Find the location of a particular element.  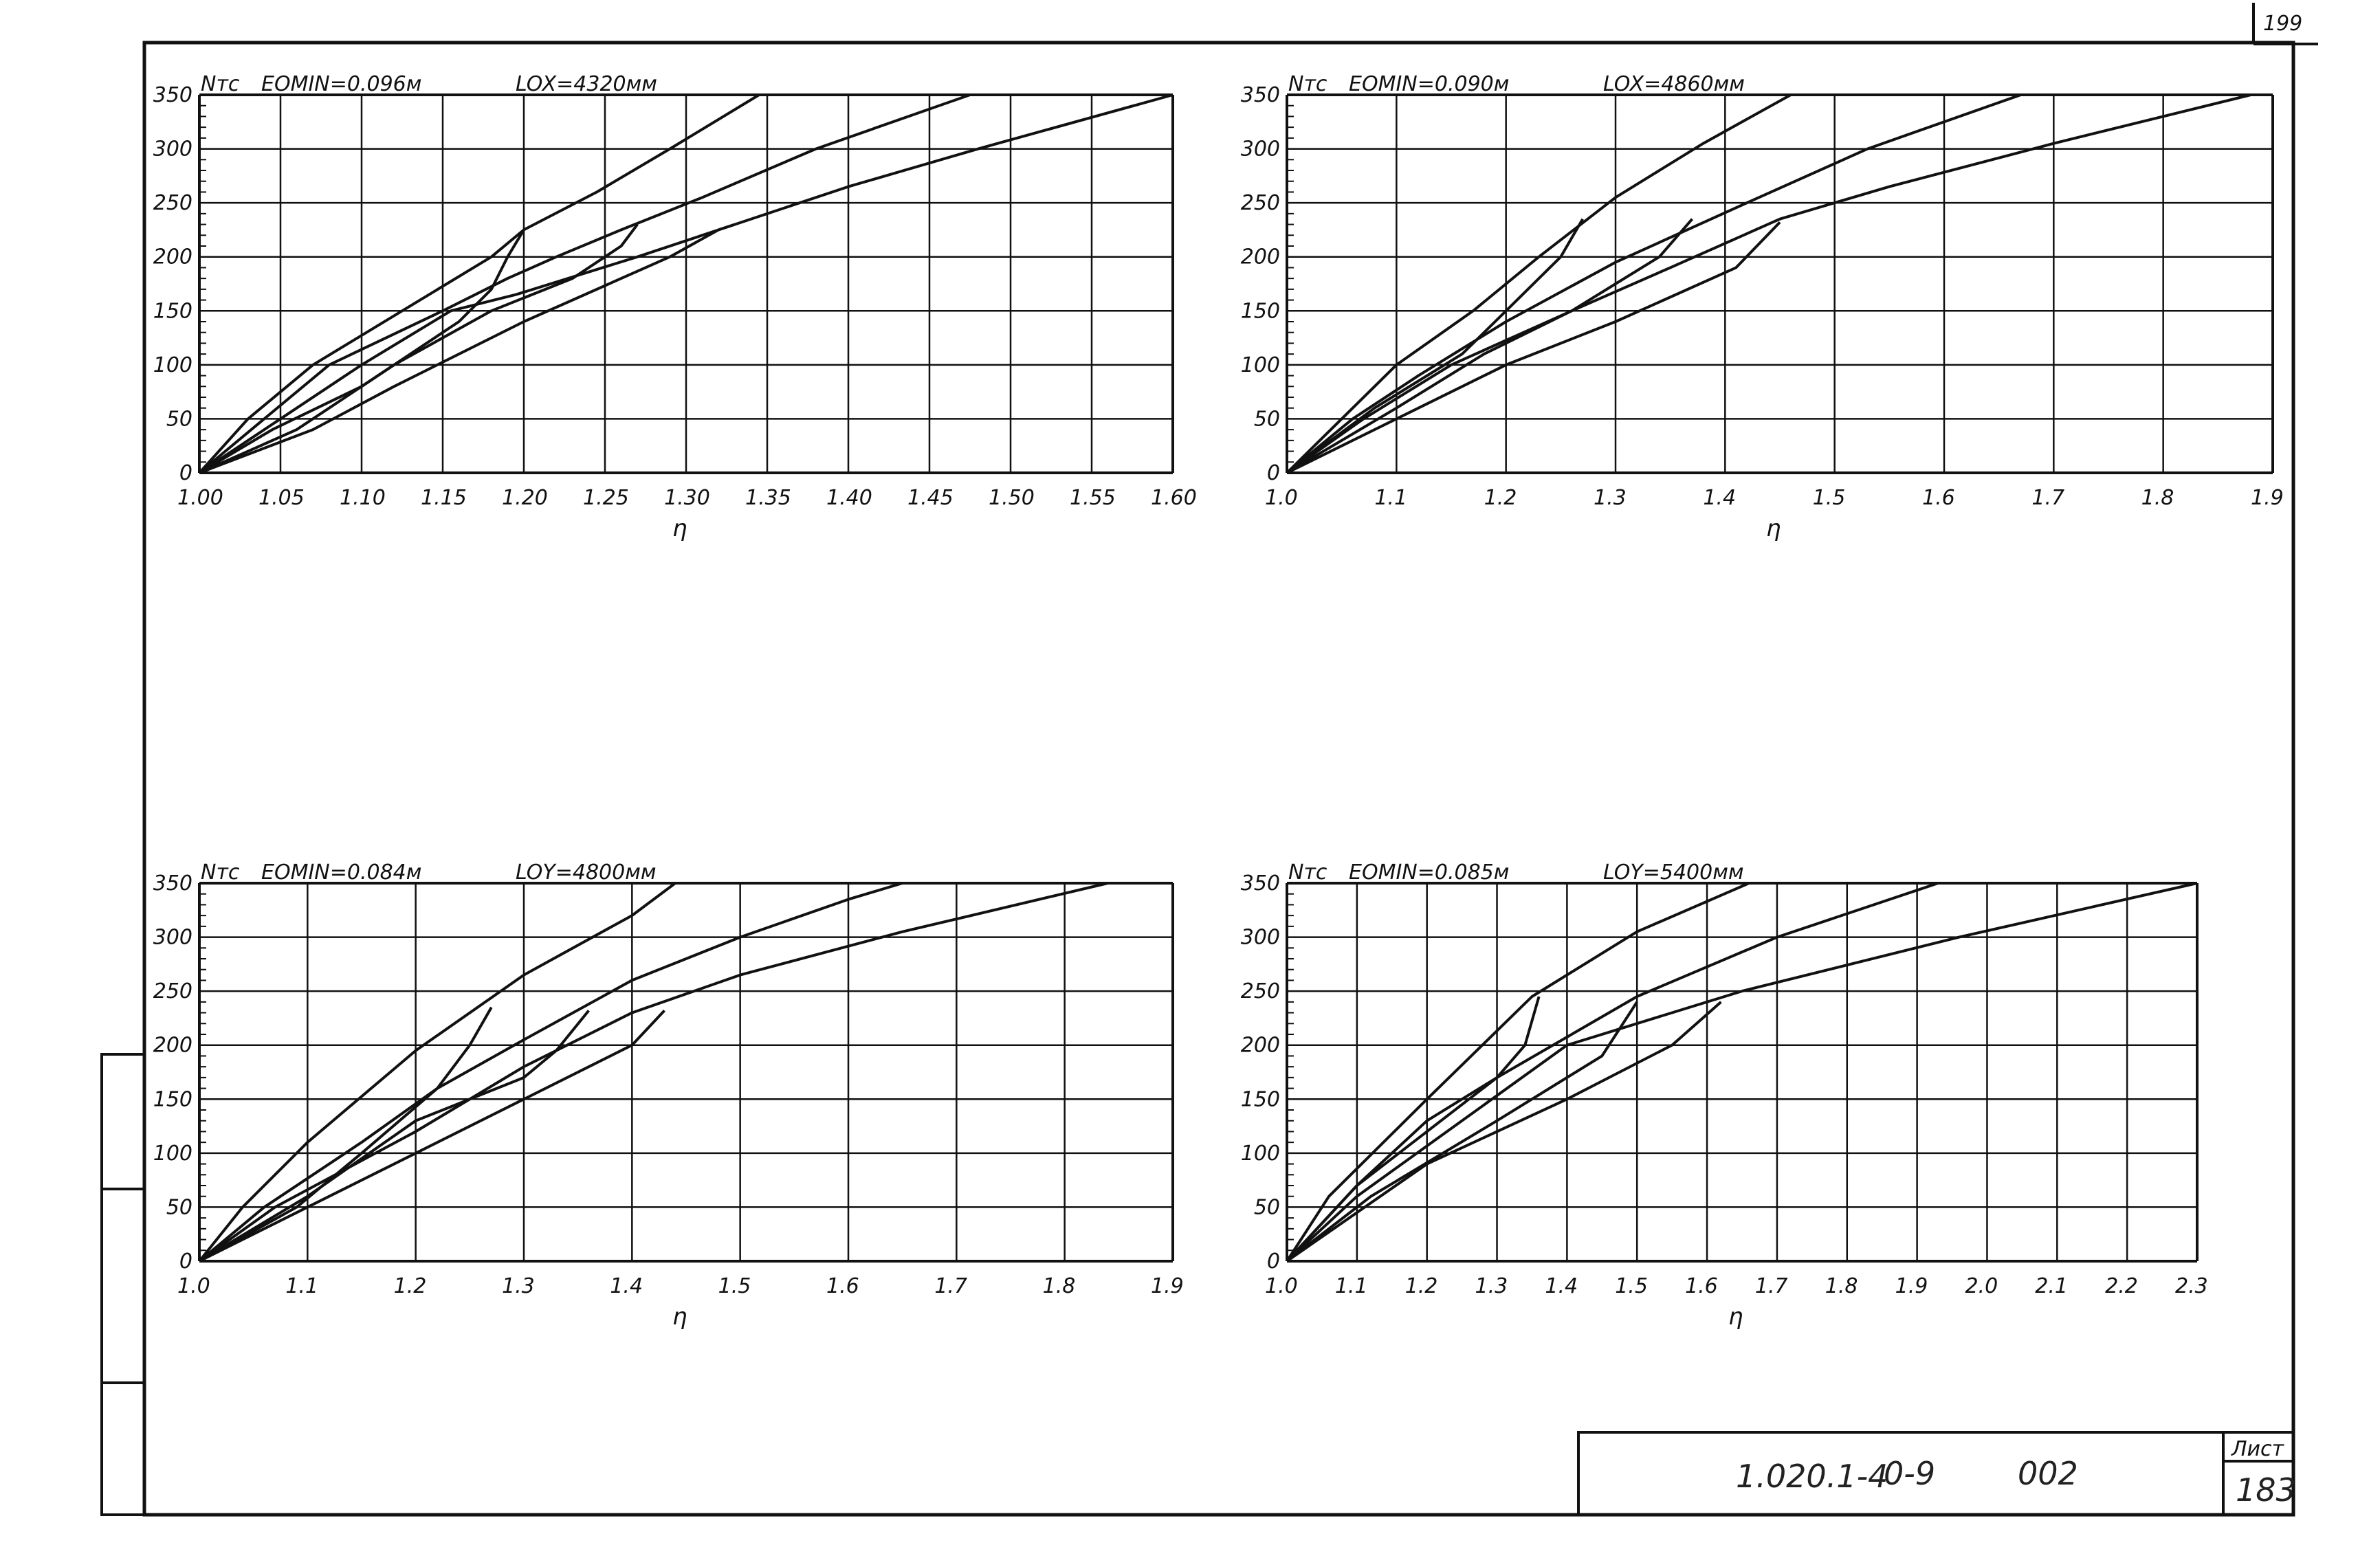

title-block-part: 0-9 is located at coordinates (1909, 1473).